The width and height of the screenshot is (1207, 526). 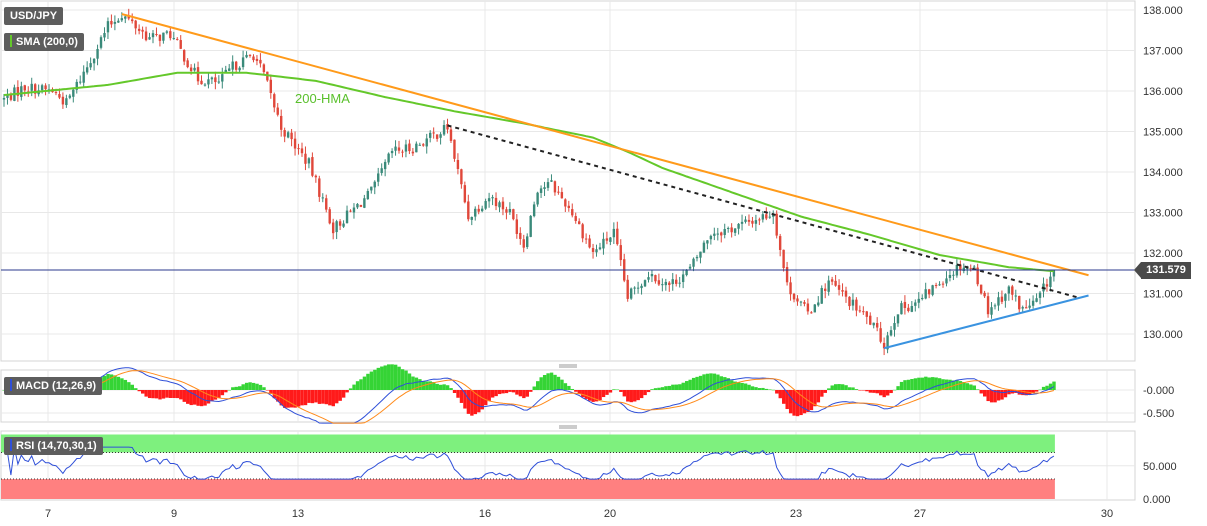 I want to click on macd-label: MACD (12,26,9), so click(x=53, y=386).